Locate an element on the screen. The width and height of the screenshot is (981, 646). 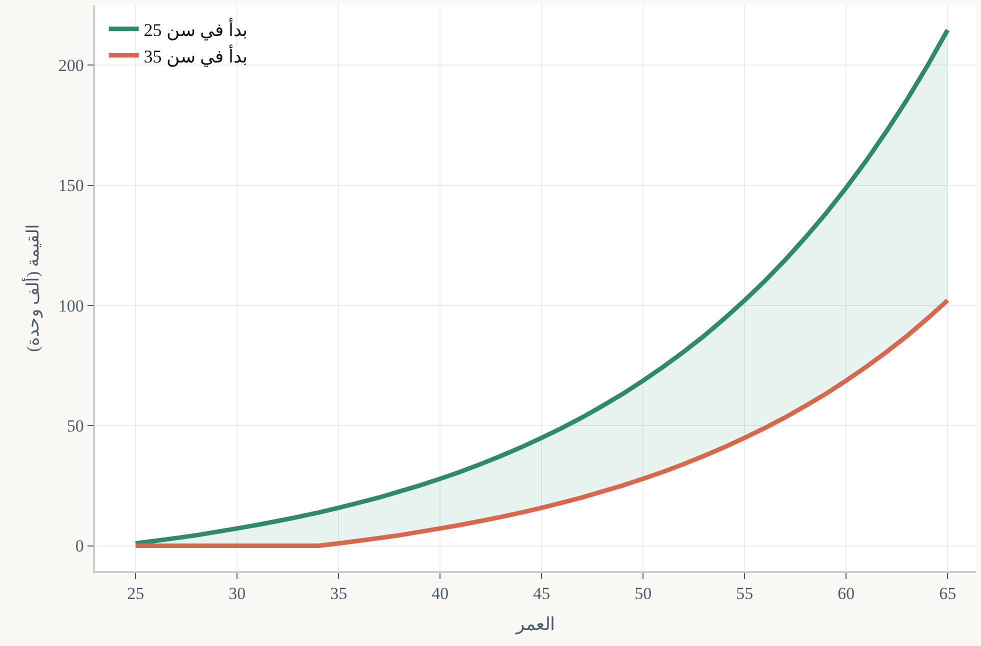
x-tick-label: 25 is located at coordinates (135, 594).